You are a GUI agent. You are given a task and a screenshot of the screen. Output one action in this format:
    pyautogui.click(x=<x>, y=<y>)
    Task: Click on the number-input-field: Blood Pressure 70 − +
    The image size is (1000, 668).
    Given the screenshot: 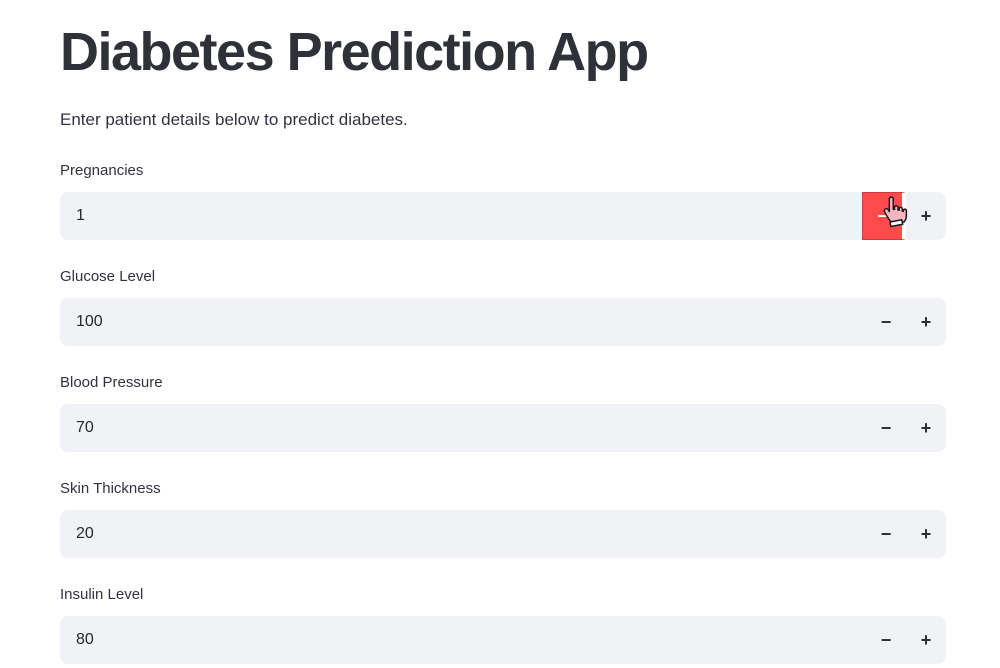 What is the action you would take?
    pyautogui.click(x=503, y=413)
    